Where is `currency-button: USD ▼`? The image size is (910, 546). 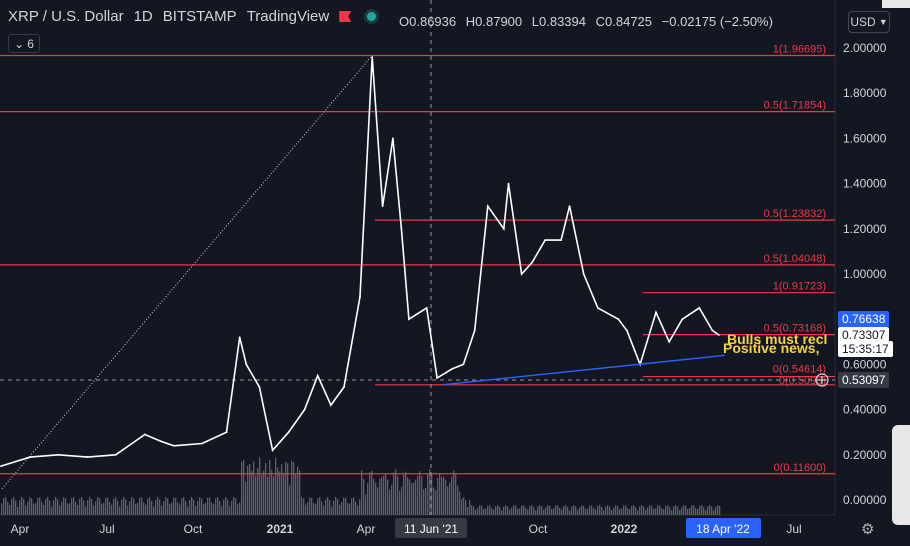 currency-button: USD ▼ is located at coordinates (869, 22).